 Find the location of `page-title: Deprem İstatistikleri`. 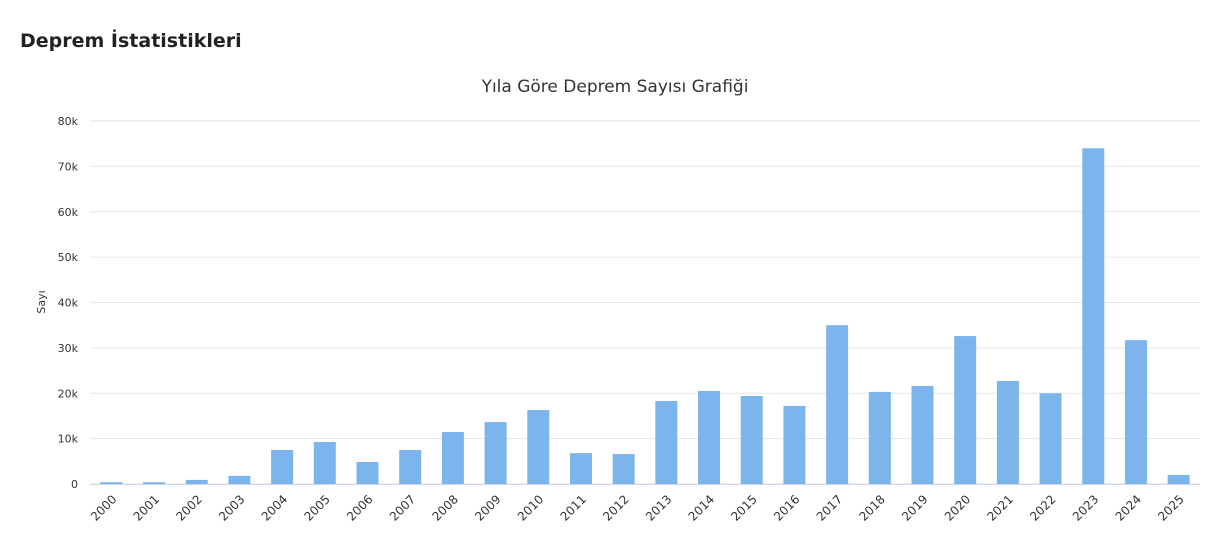

page-title: Deprem İstatistikleri is located at coordinates (131, 41).